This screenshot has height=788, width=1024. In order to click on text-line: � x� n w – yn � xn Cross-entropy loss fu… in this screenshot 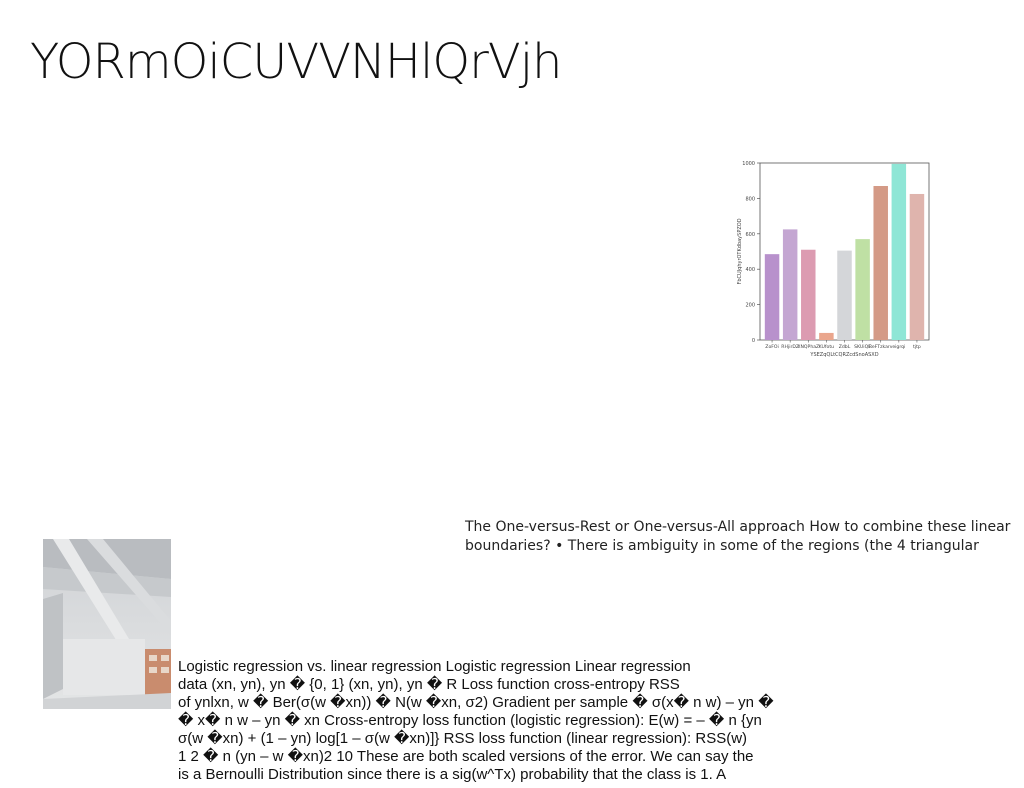, I will do `click(470, 720)`.